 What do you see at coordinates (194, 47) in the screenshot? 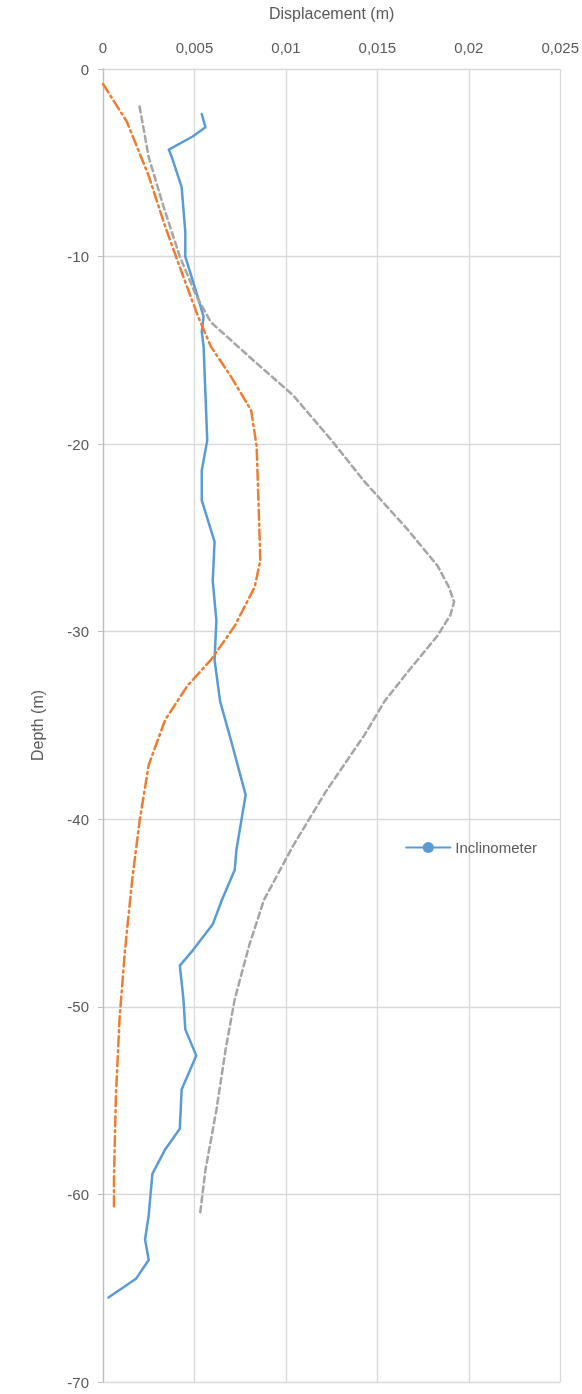
I see `x-tick-label: 0,005` at bounding box center [194, 47].